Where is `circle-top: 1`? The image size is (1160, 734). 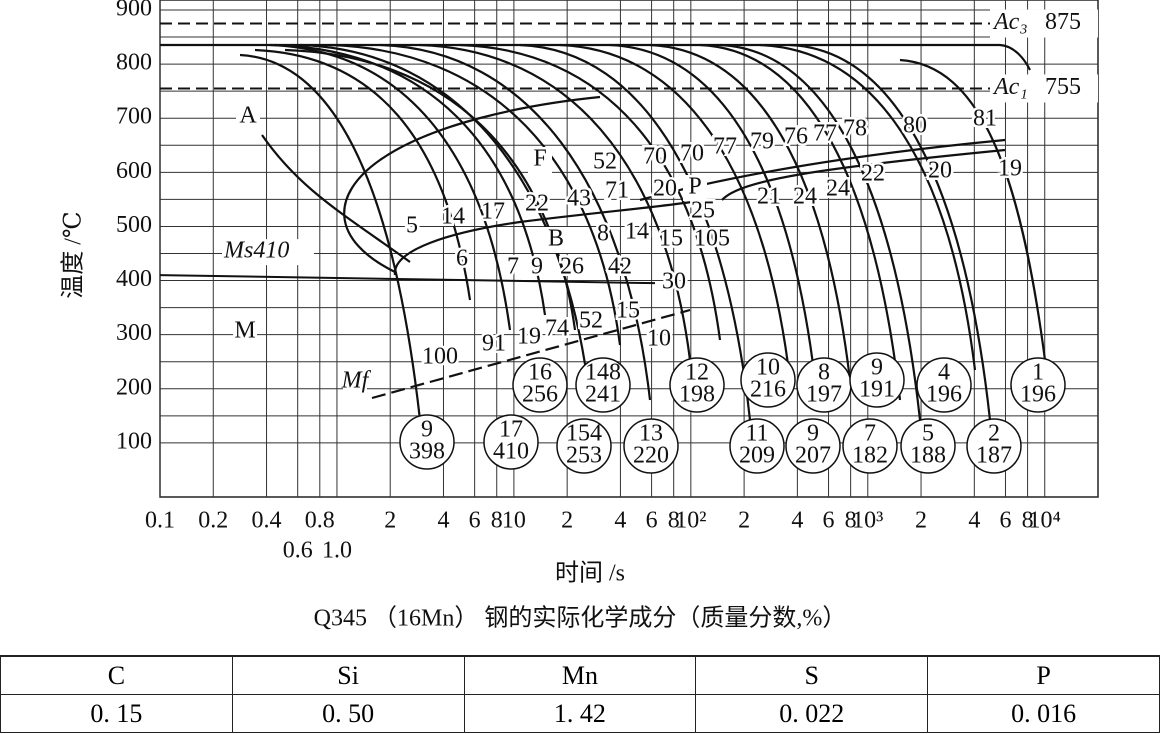 circle-top: 1 is located at coordinates (1038, 373).